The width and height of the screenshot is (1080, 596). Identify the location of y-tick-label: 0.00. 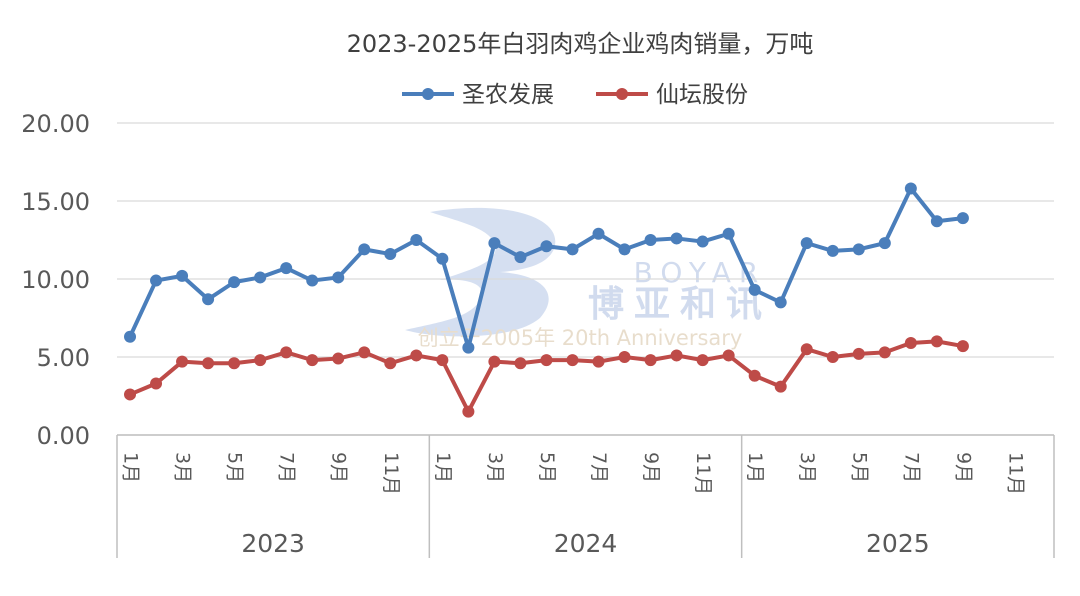
(63, 436).